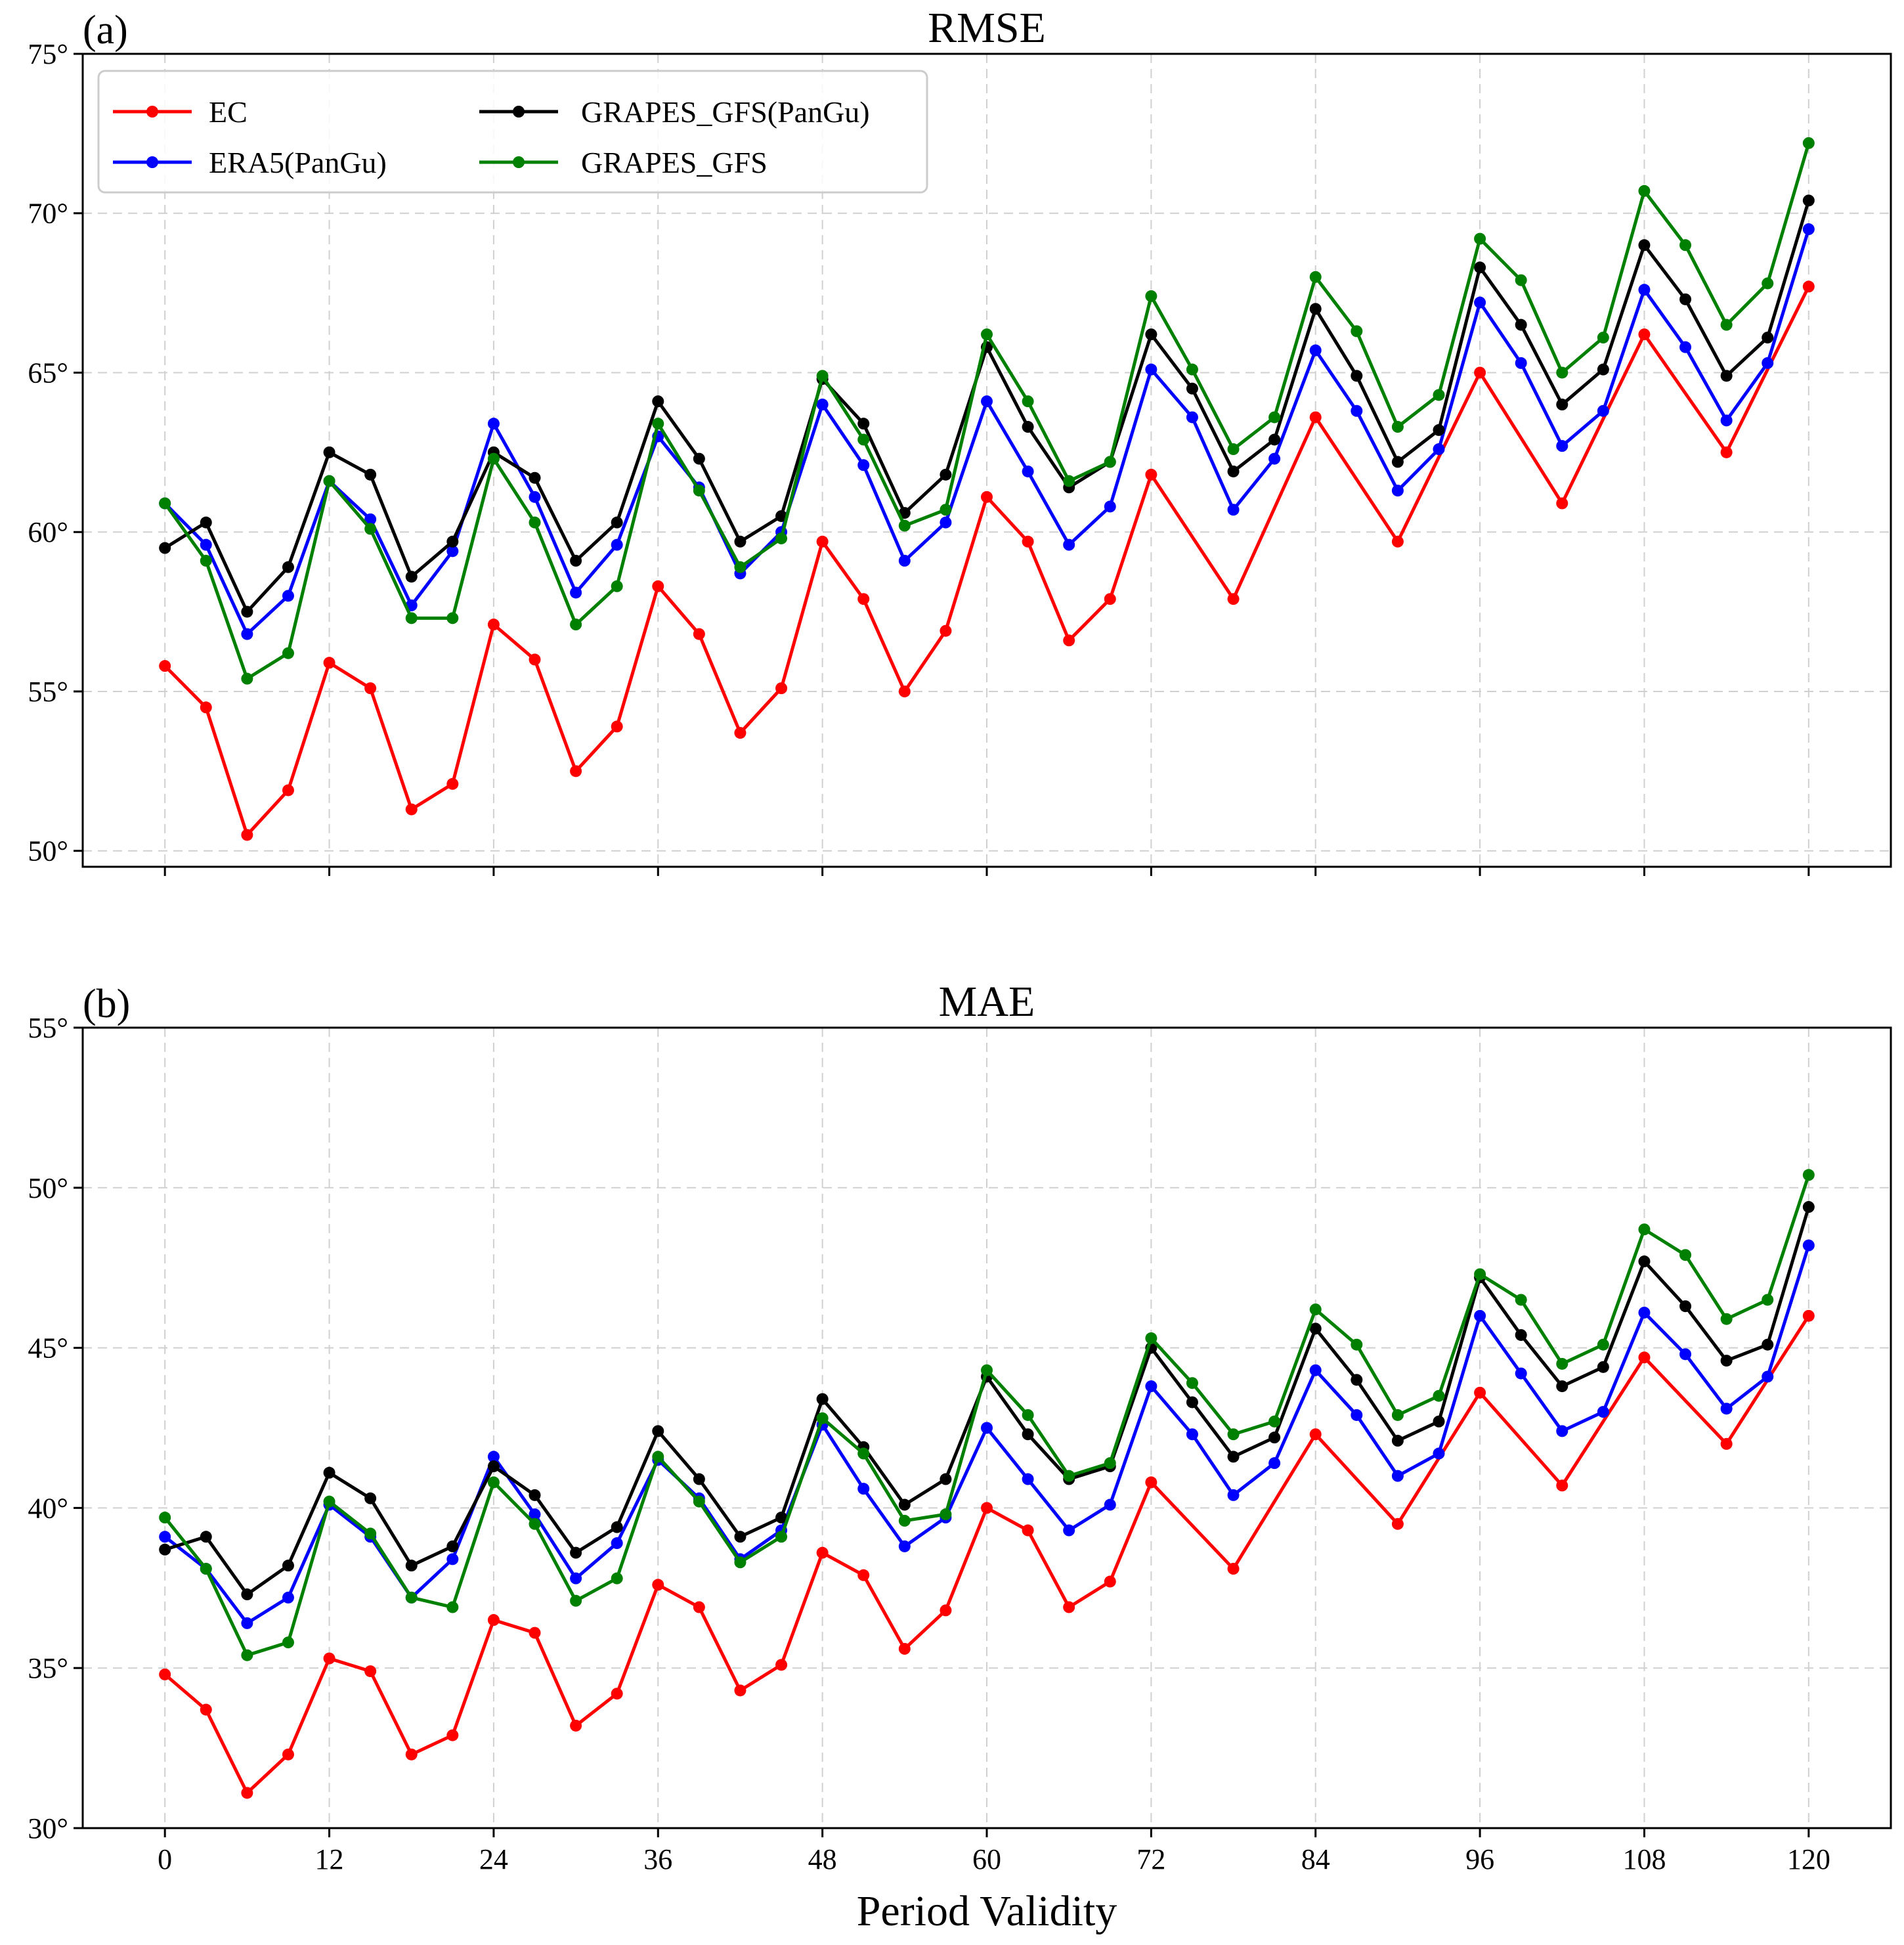 Image resolution: width=1904 pixels, height=1945 pixels. What do you see at coordinates (674, 162) in the screenshot?
I see `legend-label: GRAPES_GFS` at bounding box center [674, 162].